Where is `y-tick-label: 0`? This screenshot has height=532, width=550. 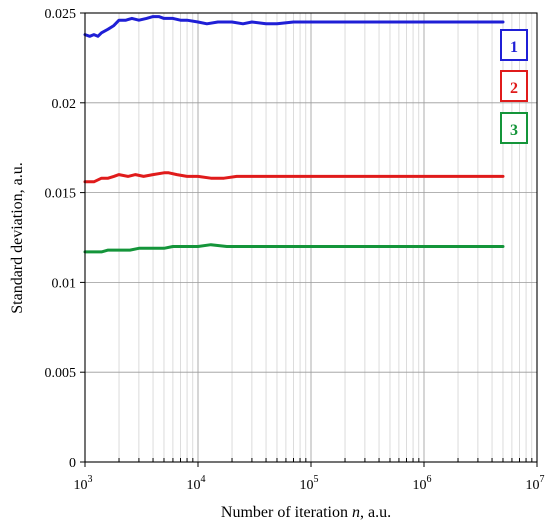 y-tick-label: 0 is located at coordinates (72, 463).